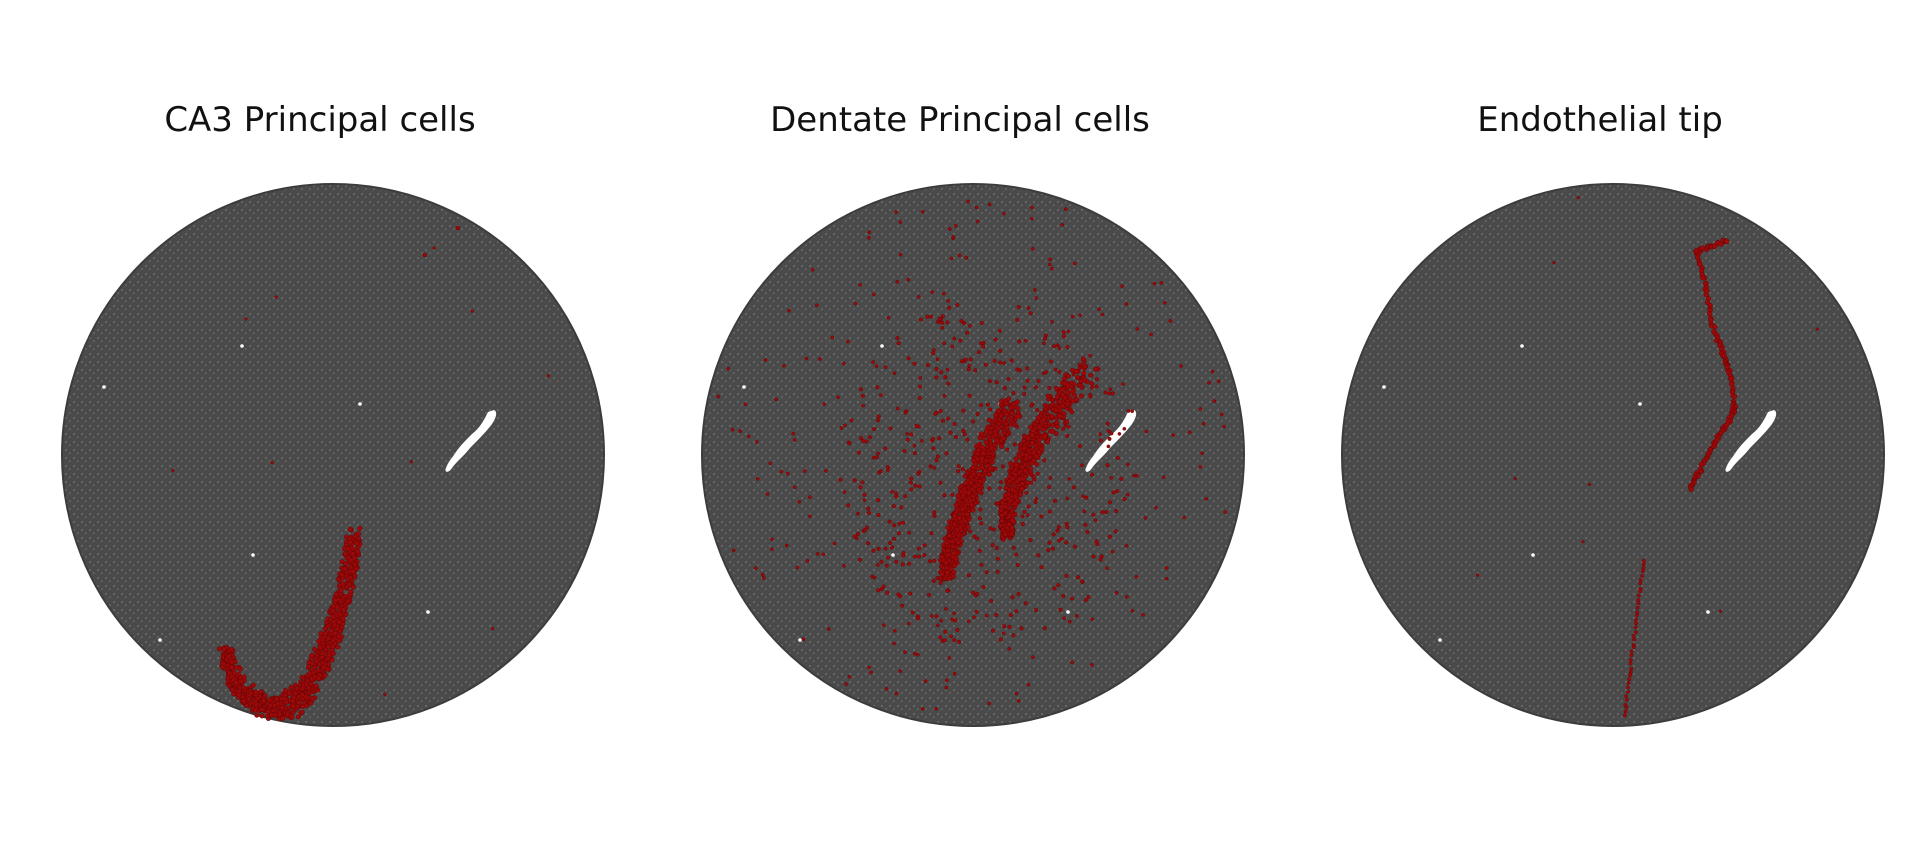 The height and width of the screenshot is (865, 1920). I want to click on endothelial-cell-sparse, so click(1554, 263).